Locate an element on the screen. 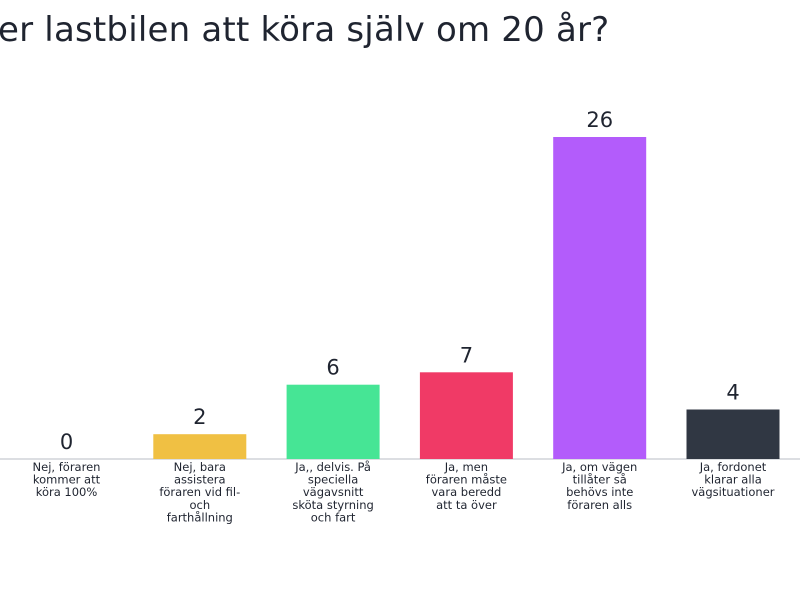  category-label-3-line-1: föraren måste is located at coordinates (466, 480).